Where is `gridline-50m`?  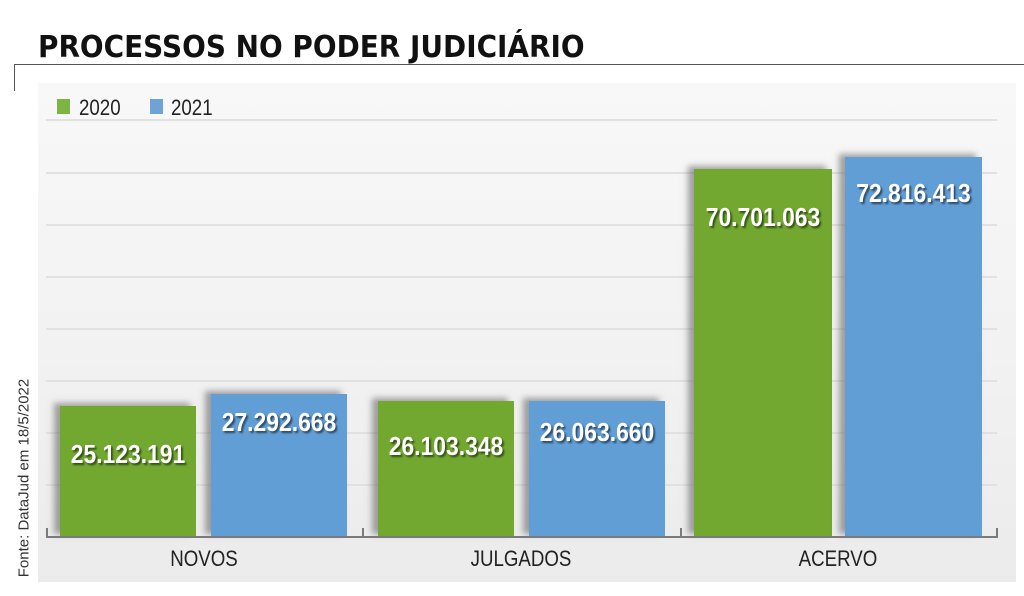
gridline-50m is located at coordinates (521, 277).